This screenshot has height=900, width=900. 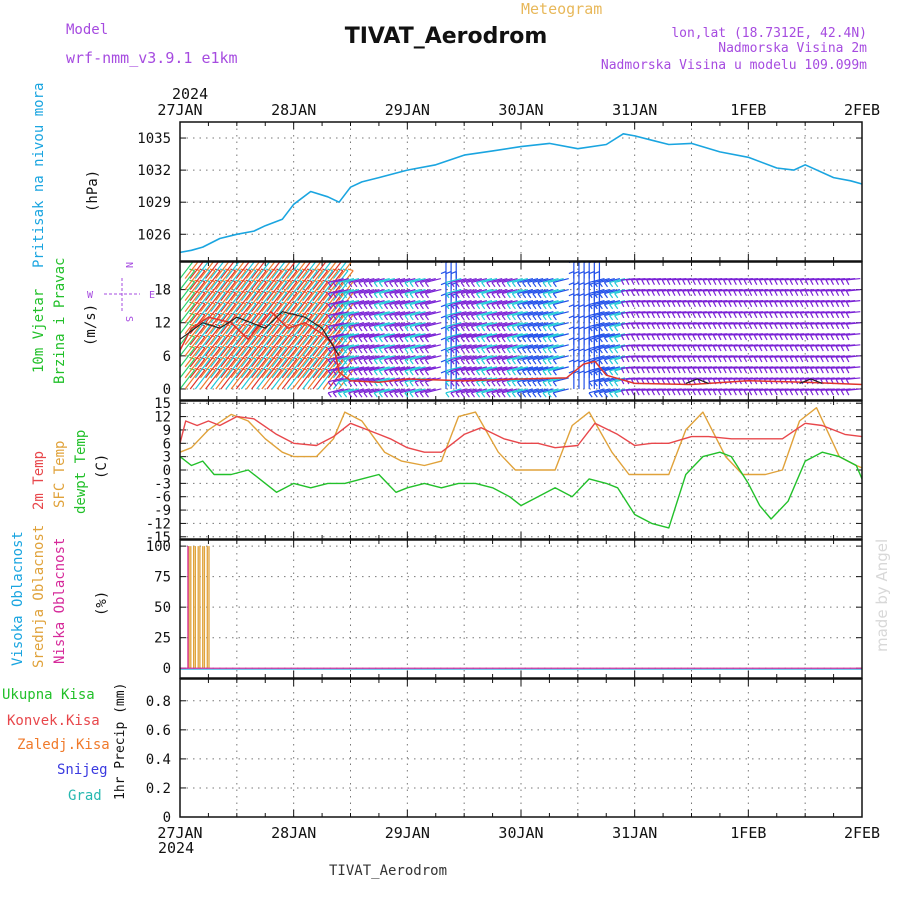 What do you see at coordinates (39, 175) in the screenshot?
I see `pressure-label: Pritisak na nivou mora` at bounding box center [39, 175].